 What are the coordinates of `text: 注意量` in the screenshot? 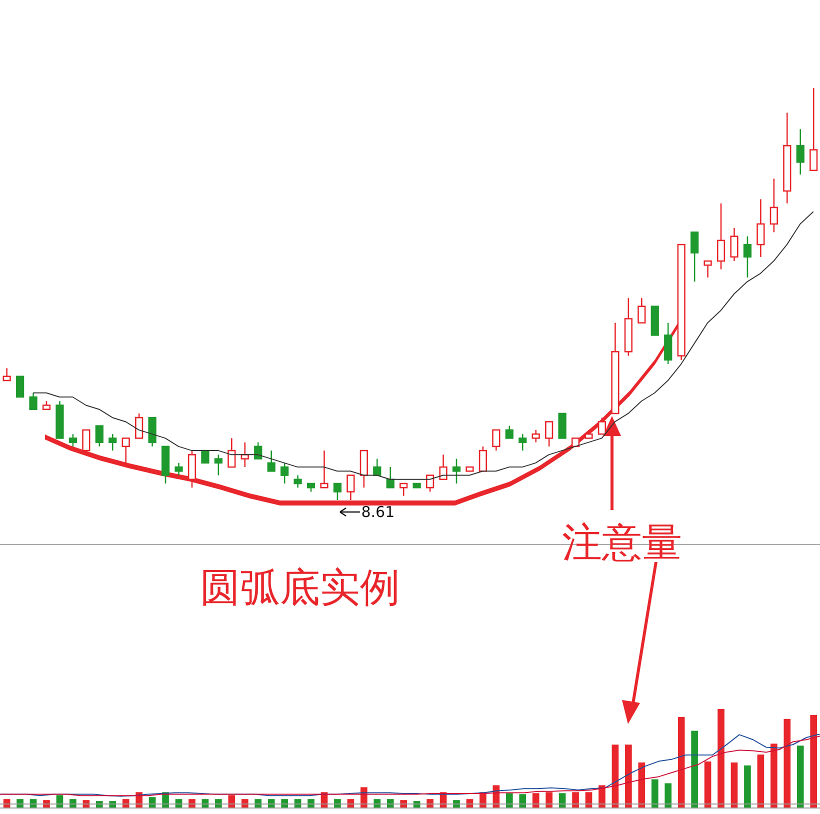 It's located at (622, 543).